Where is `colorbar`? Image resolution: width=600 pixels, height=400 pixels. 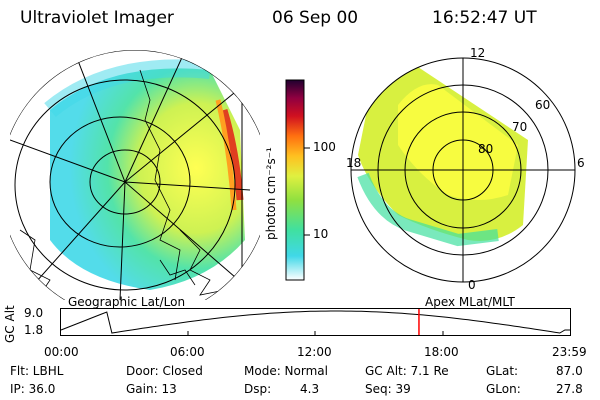 colorbar is located at coordinates (297, 180).